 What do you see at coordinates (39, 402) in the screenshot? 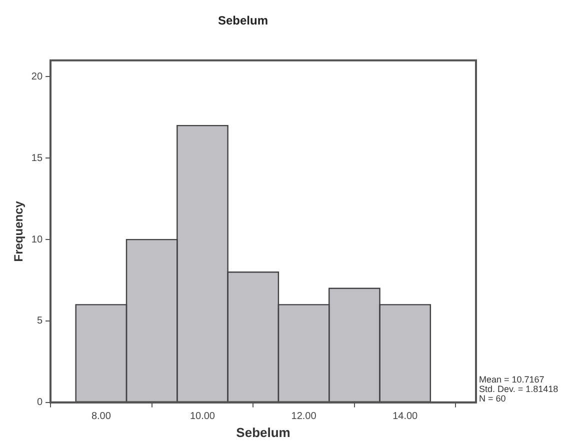
I see `y-tick-label: 0` at bounding box center [39, 402].